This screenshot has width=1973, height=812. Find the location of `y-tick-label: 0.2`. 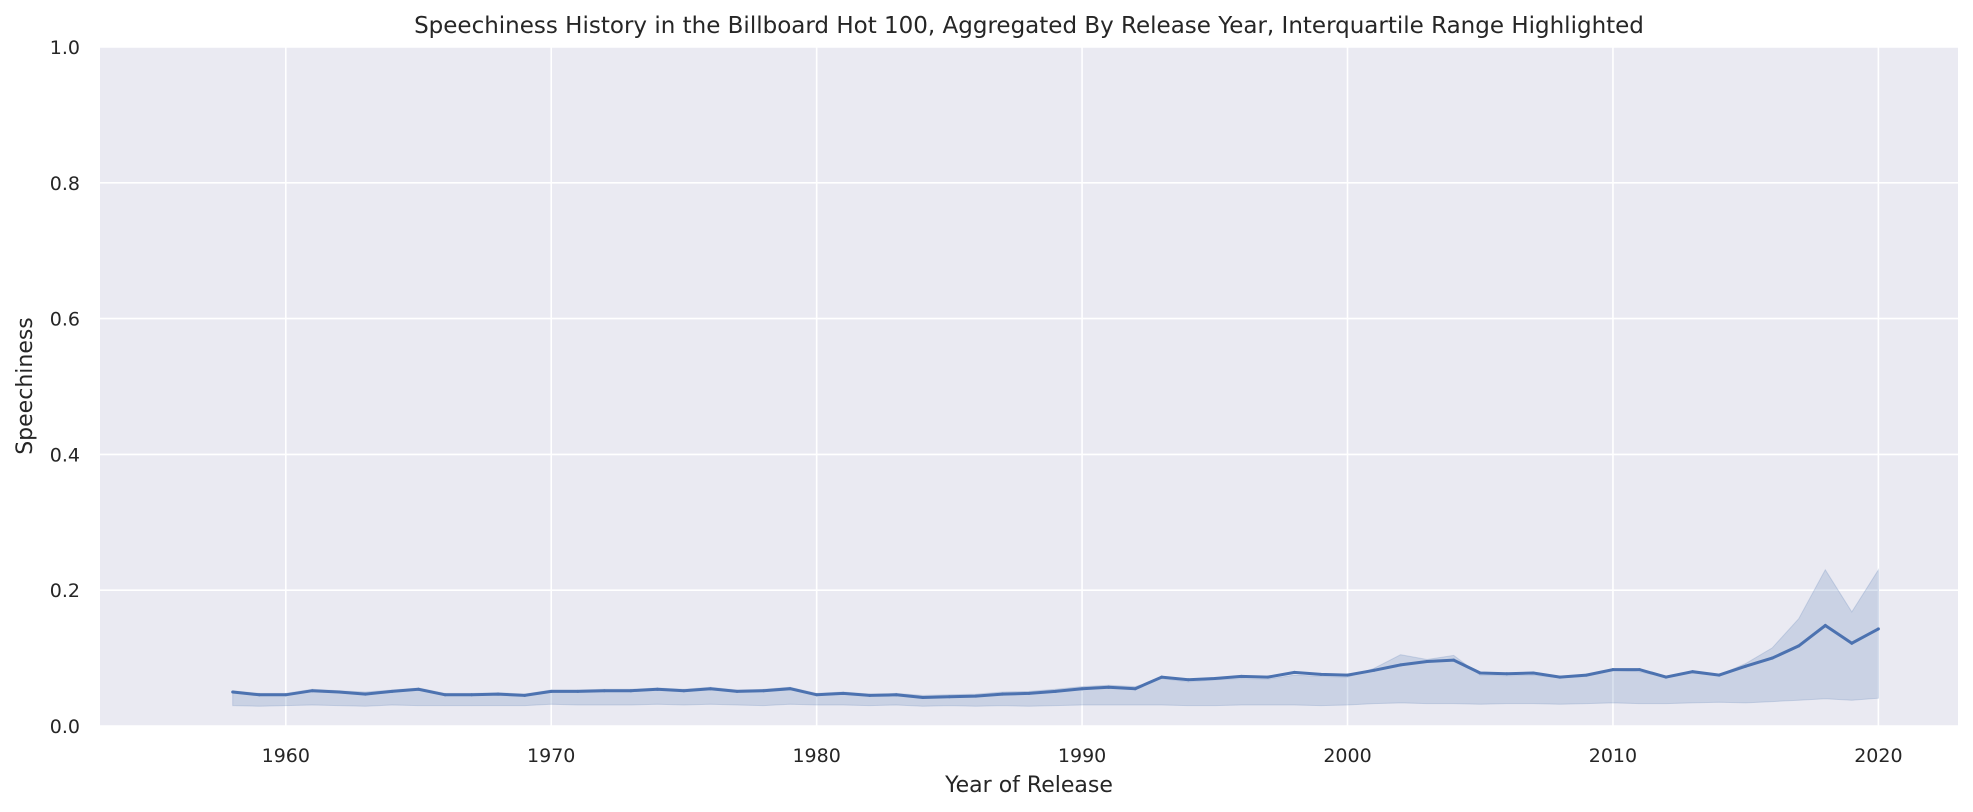

y-tick-label: 0.2 is located at coordinates (65, 591).